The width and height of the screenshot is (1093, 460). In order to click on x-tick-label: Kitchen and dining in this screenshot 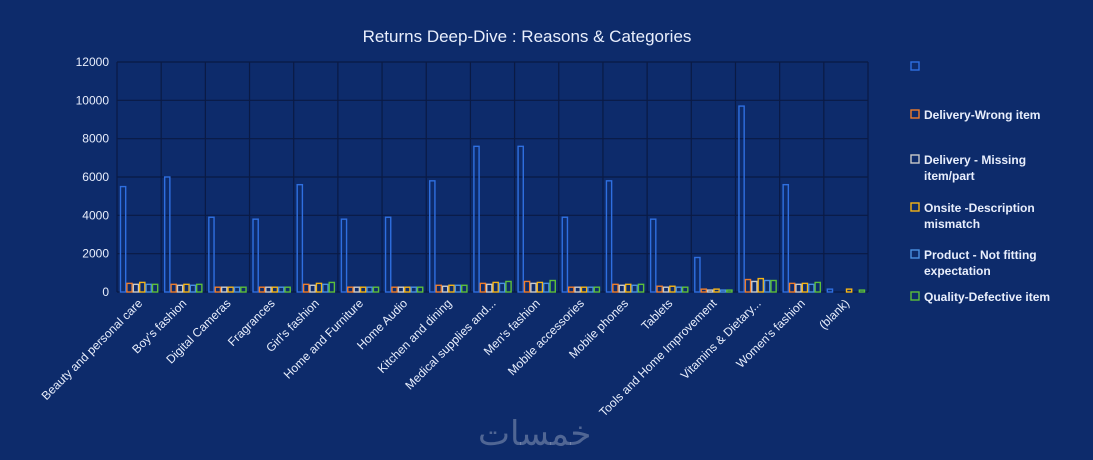, I will do `click(415, 336)`.